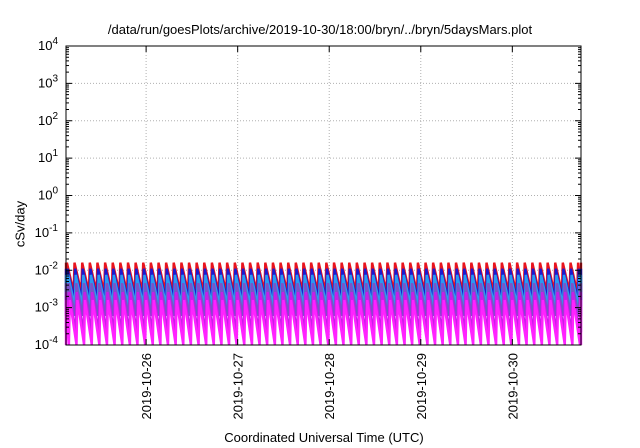 Image resolution: width=640 pixels, height=448 pixels. Describe the element at coordinates (47, 306) in the screenshot. I see `y-tick-label: 10⁻³` at that location.